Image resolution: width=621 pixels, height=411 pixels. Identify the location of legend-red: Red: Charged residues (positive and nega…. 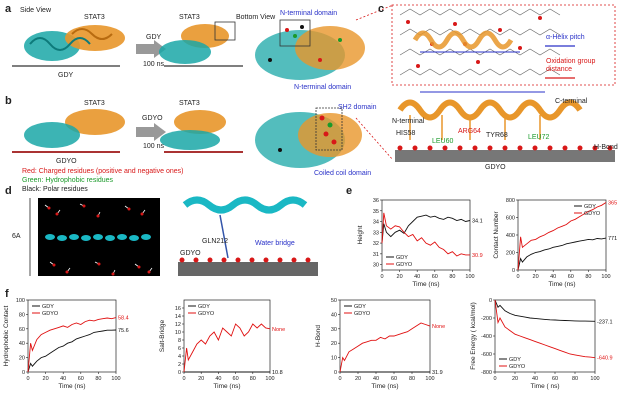
(103, 171).